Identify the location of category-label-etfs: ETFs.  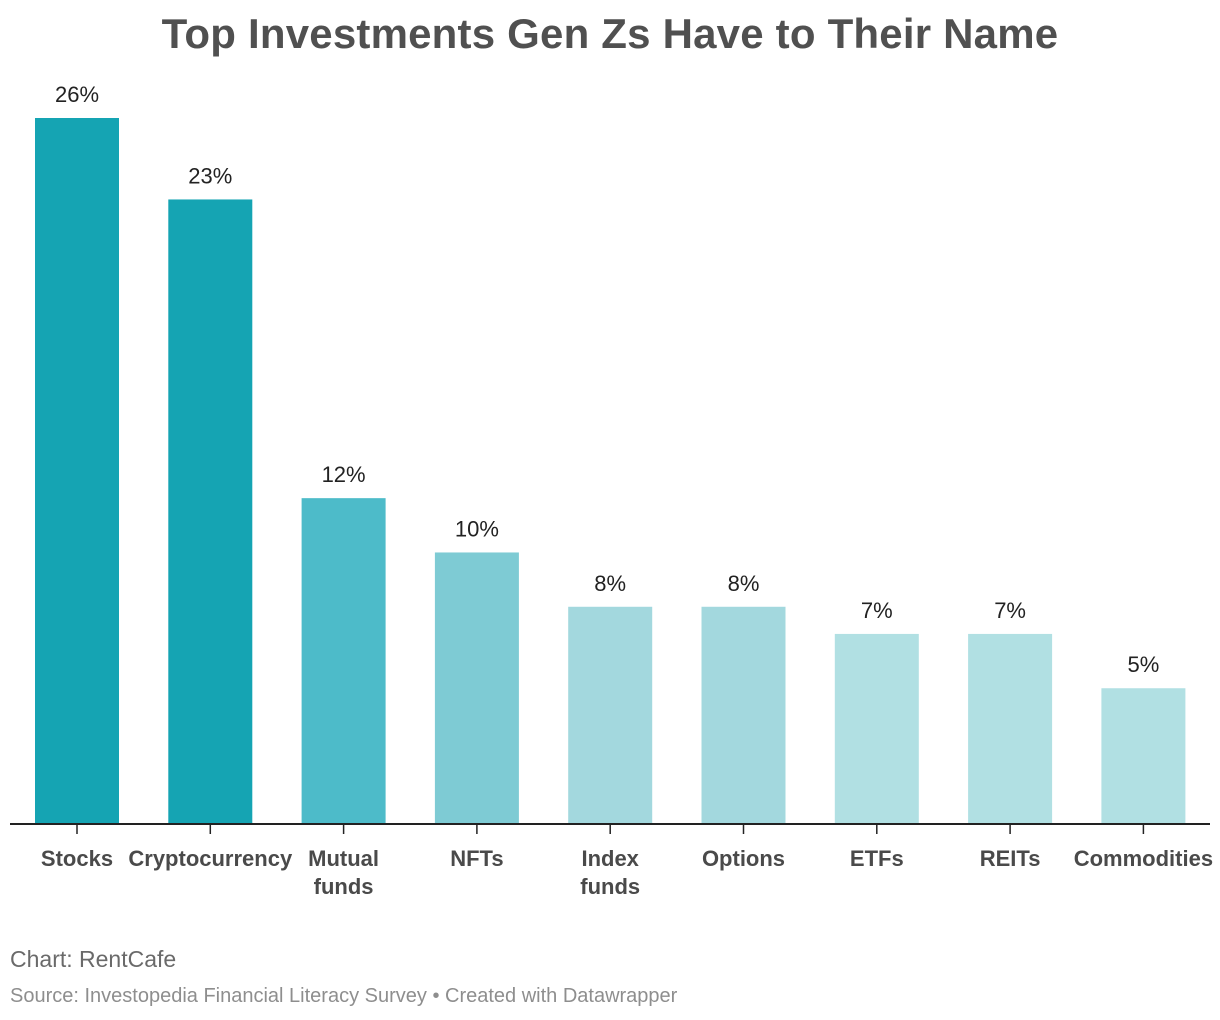
(877, 858).